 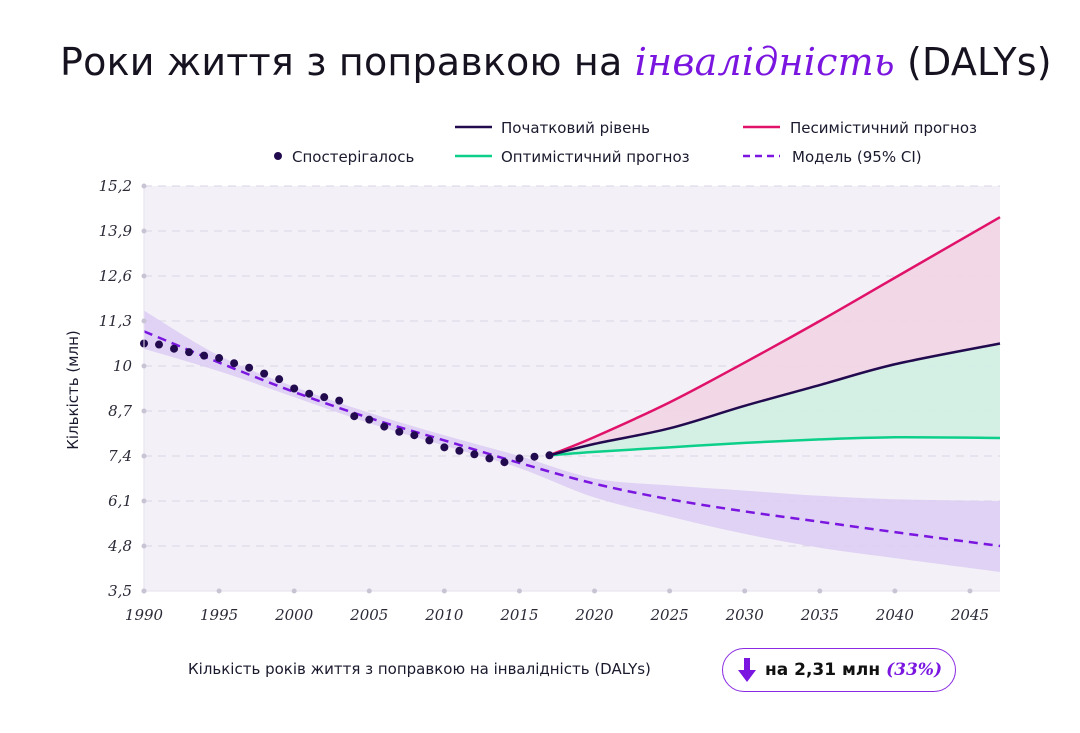 What do you see at coordinates (123, 366) in the screenshot?
I see `y-tick-label: 10` at bounding box center [123, 366].